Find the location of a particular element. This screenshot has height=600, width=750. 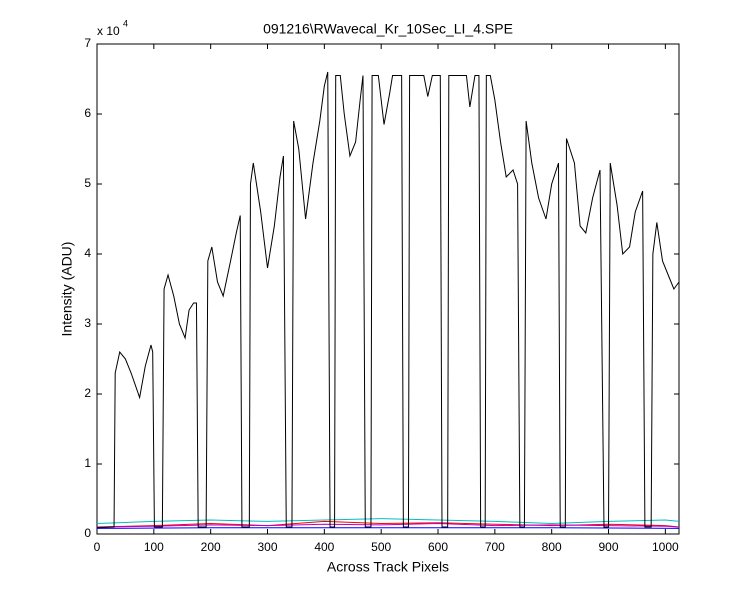

y-tick-label: 7 is located at coordinates (87, 43).